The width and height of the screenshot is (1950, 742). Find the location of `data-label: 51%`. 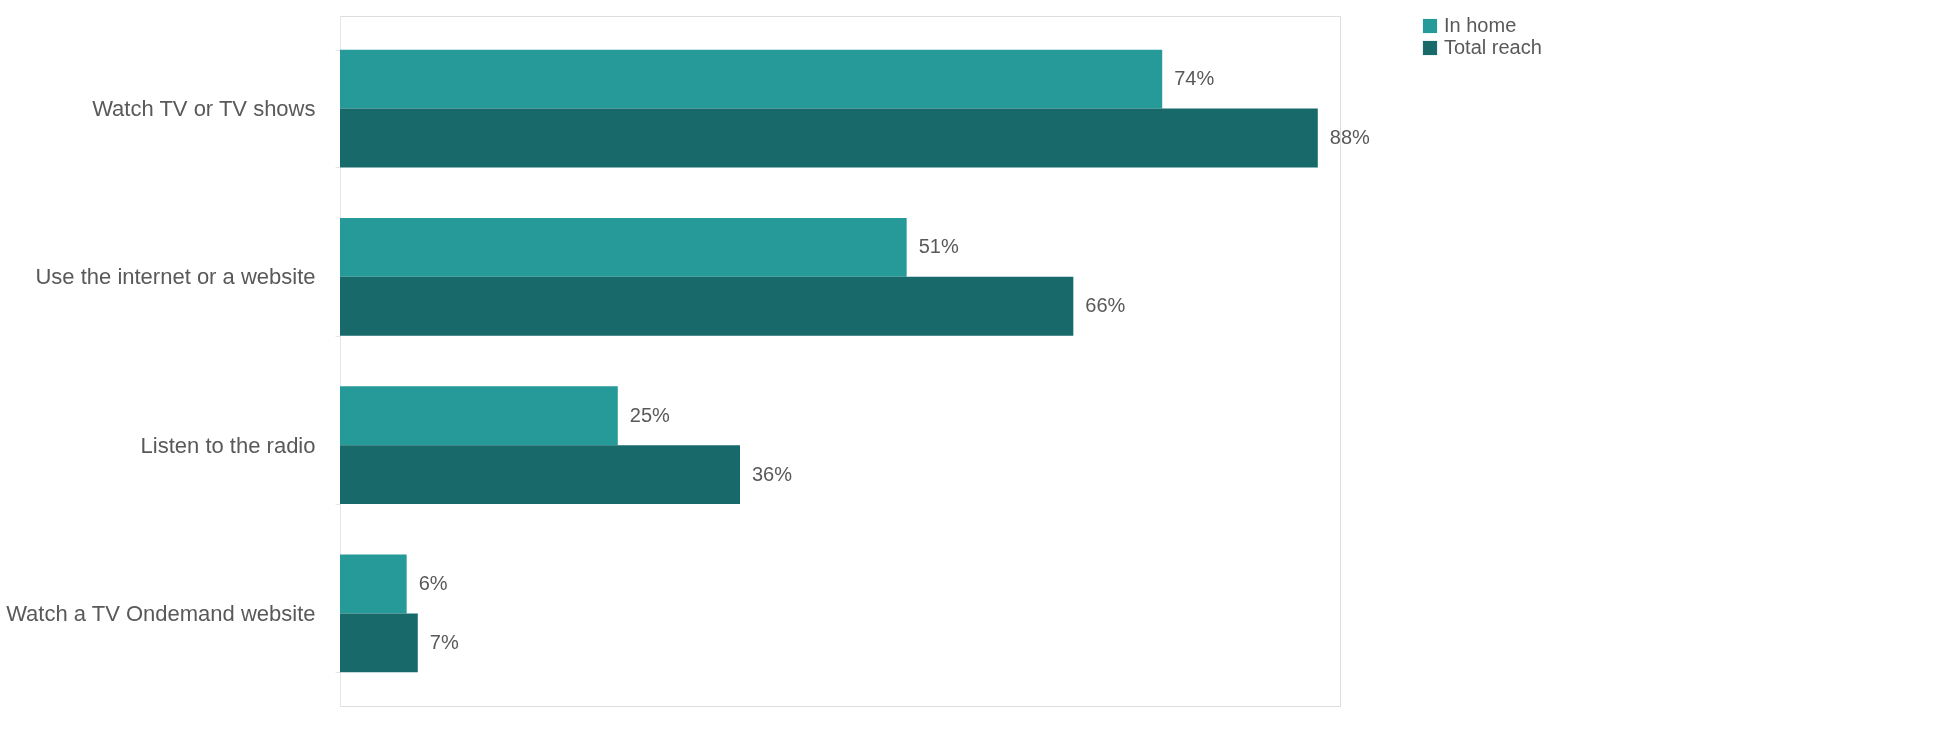

data-label: 51% is located at coordinates (938, 246).